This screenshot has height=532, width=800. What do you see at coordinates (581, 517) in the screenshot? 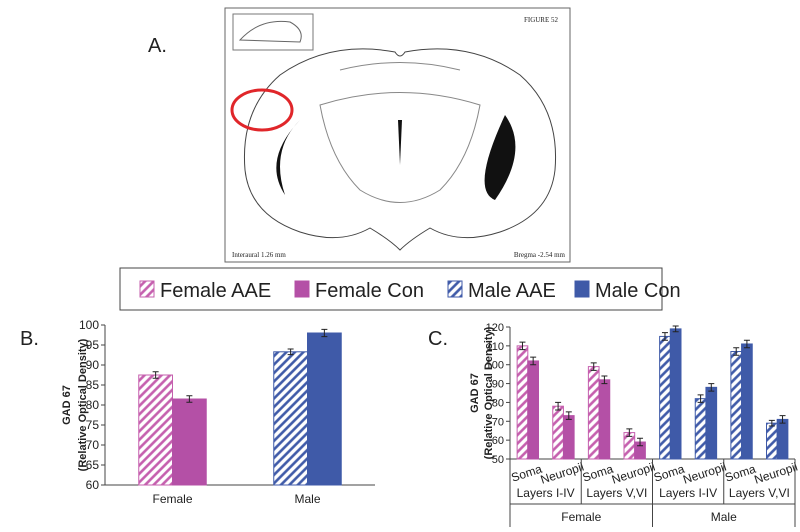
I see `group-label: Female` at bounding box center [581, 517].